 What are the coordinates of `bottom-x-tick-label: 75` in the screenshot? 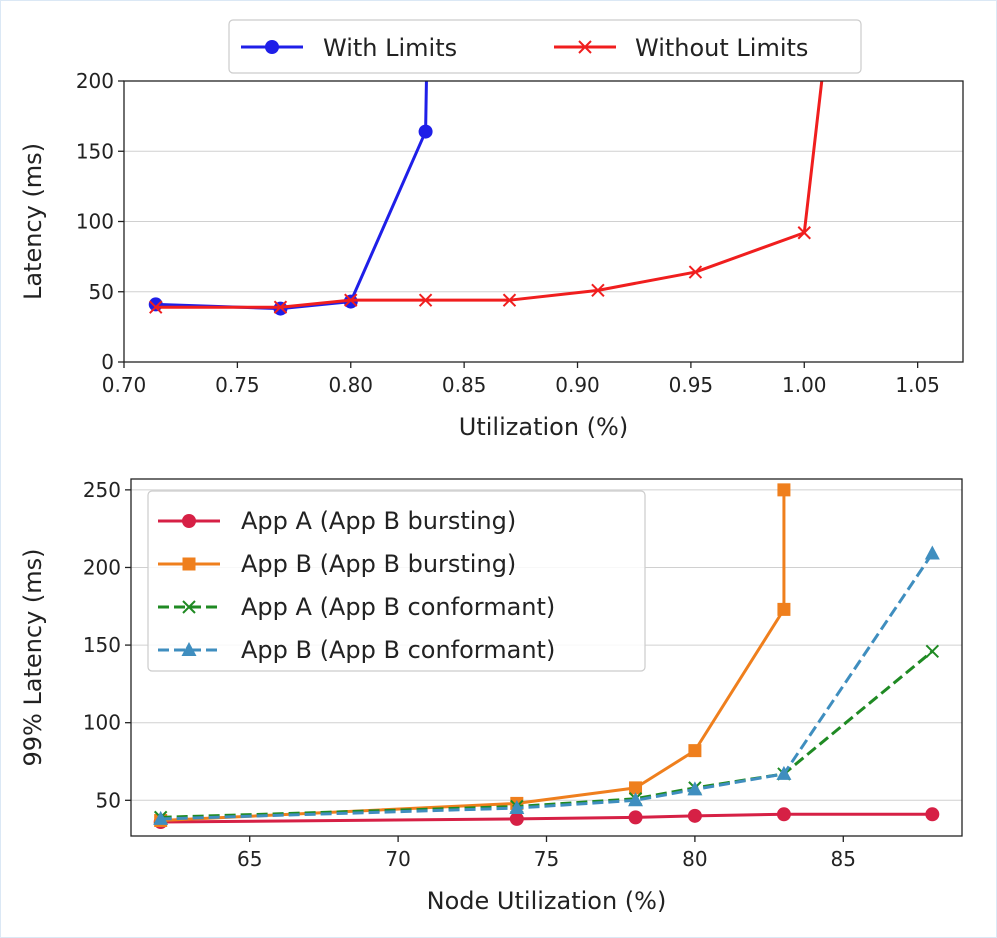 It's located at (546, 859).